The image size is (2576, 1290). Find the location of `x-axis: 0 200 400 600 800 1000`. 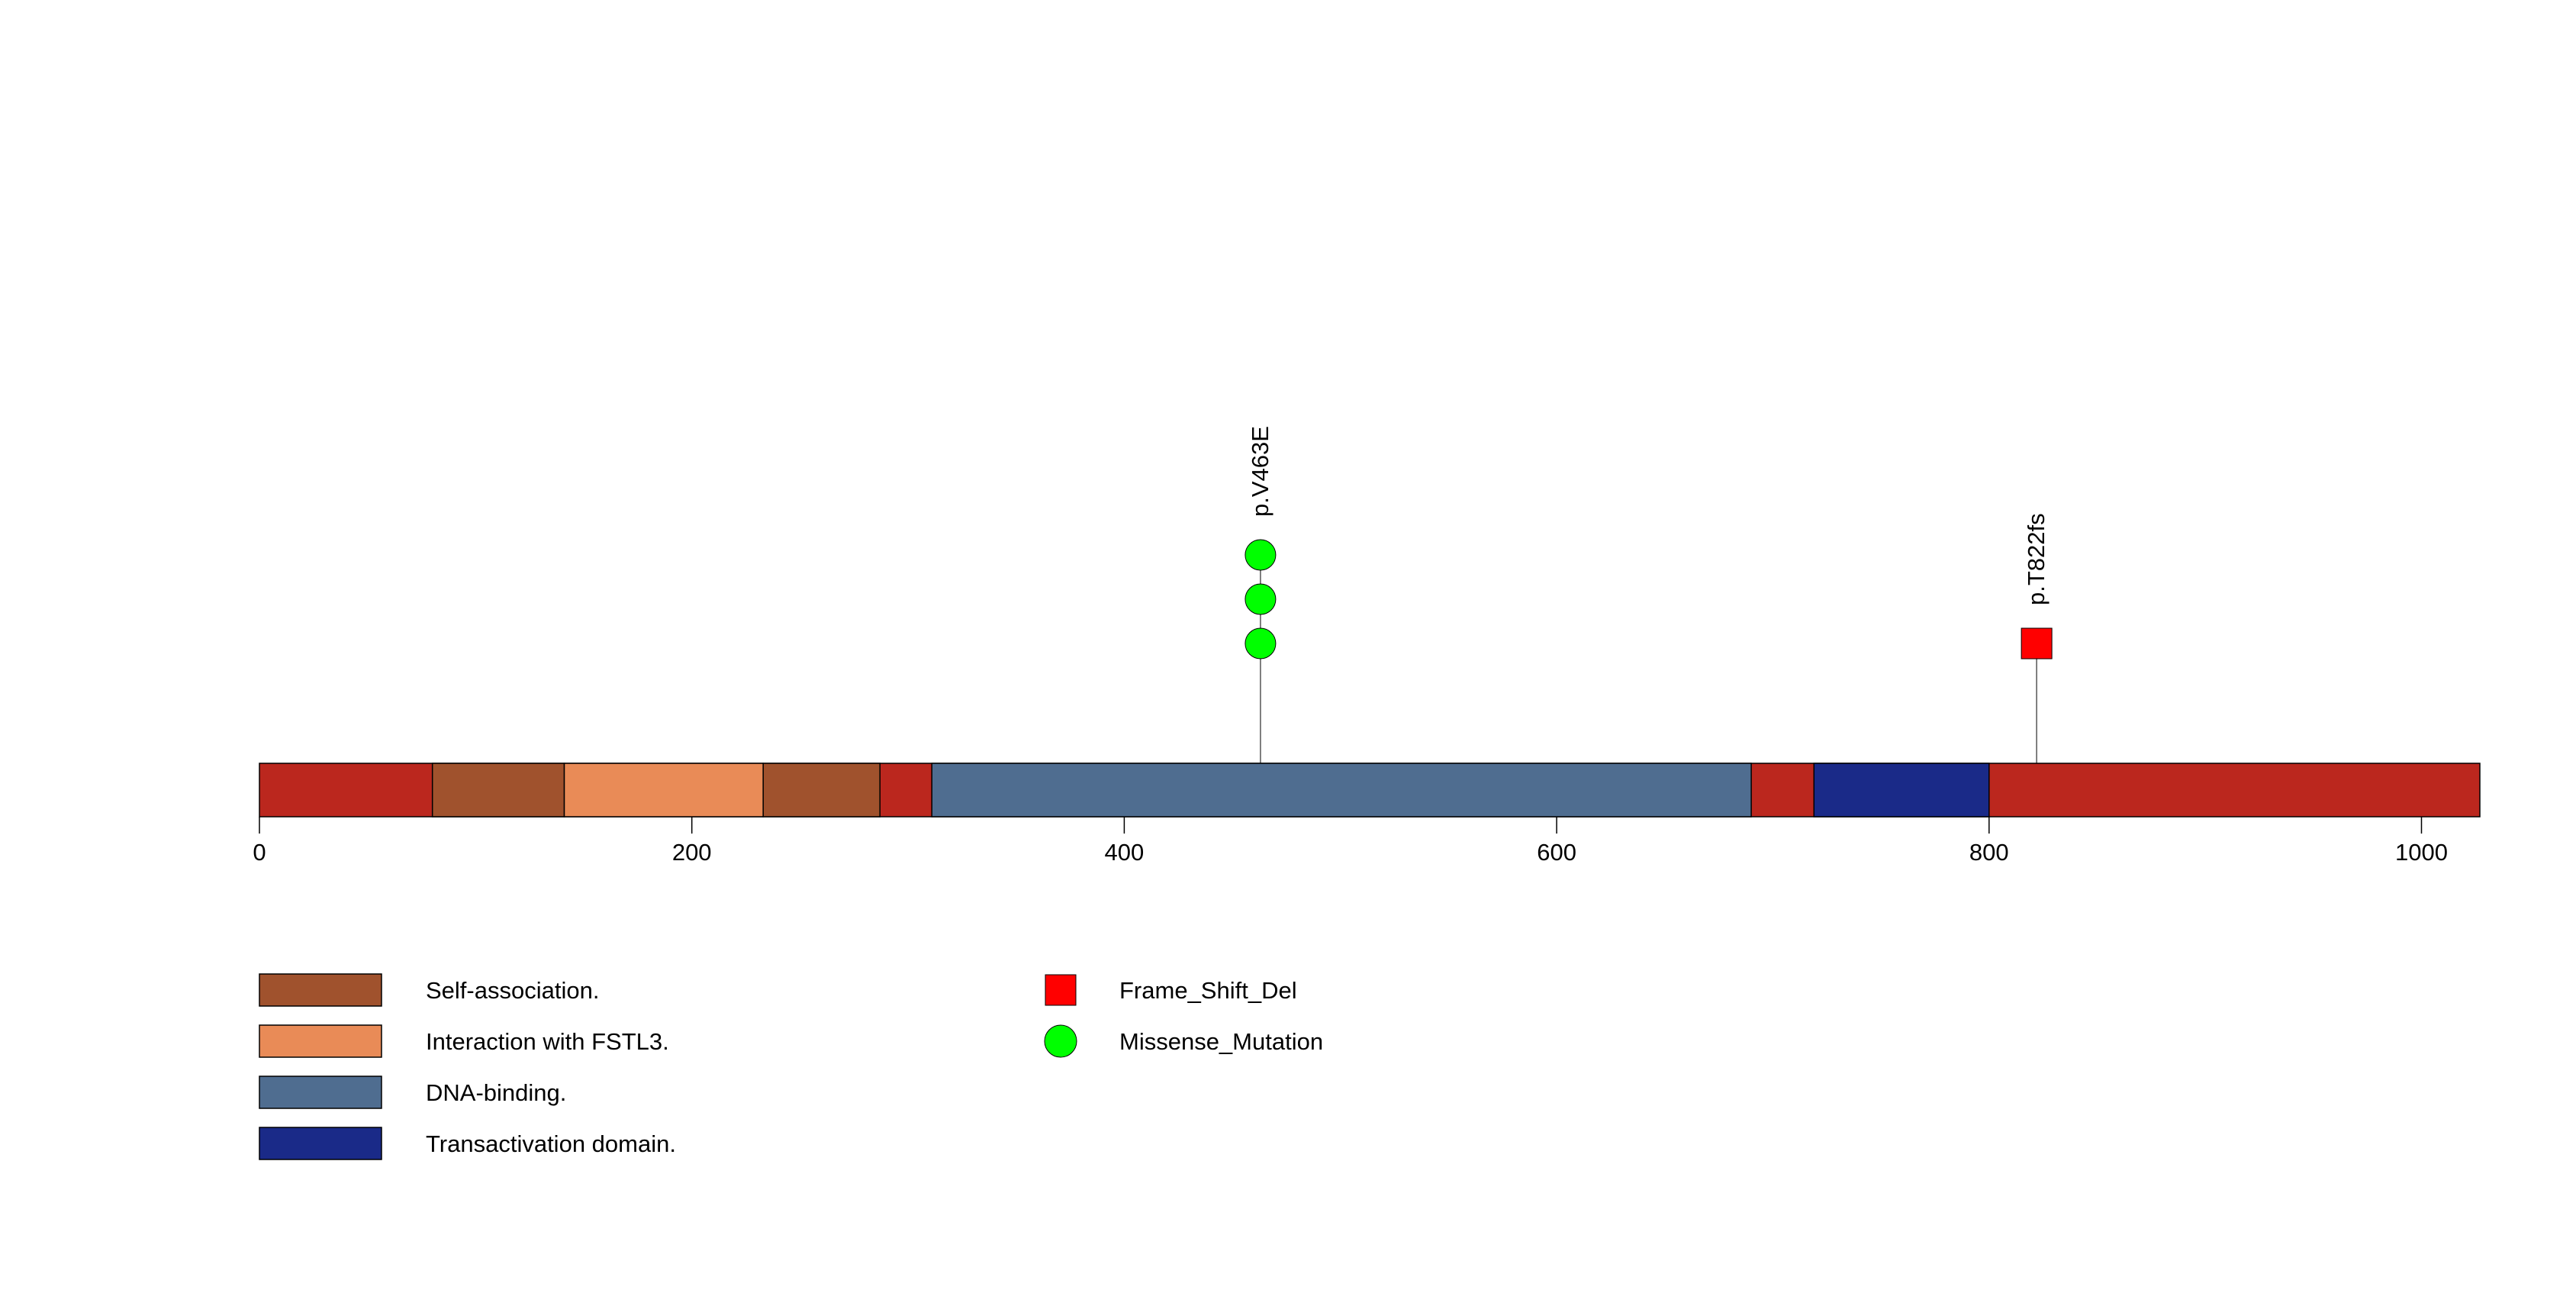

x-axis: 0 200 400 600 800 1000 is located at coordinates (1350, 841).